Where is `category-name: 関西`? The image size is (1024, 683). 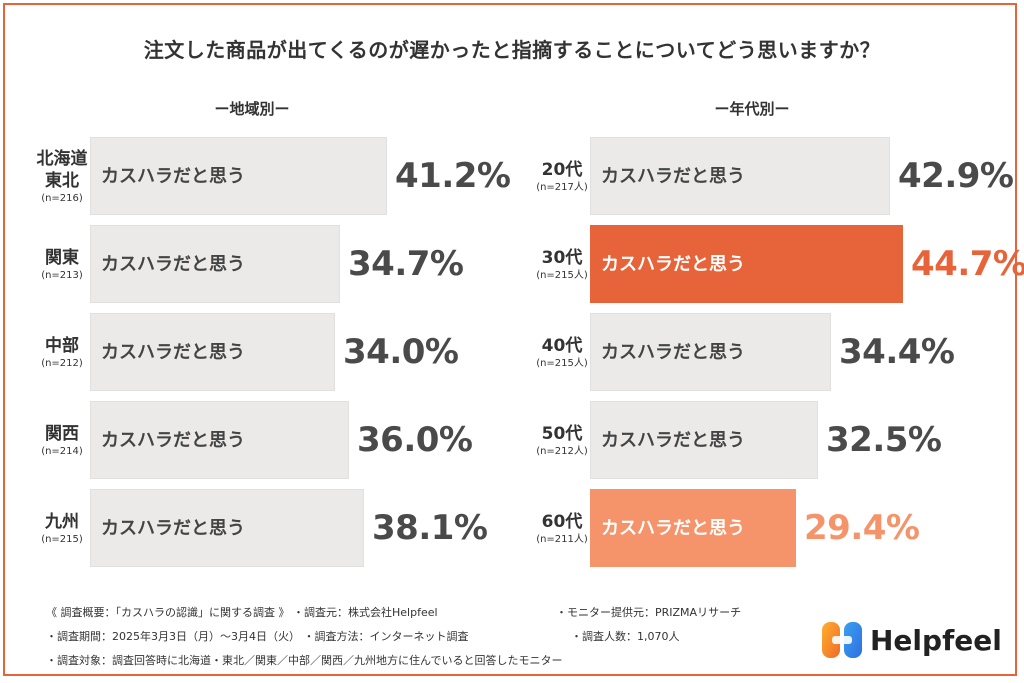
category-name: 関西 is located at coordinates (62, 433).